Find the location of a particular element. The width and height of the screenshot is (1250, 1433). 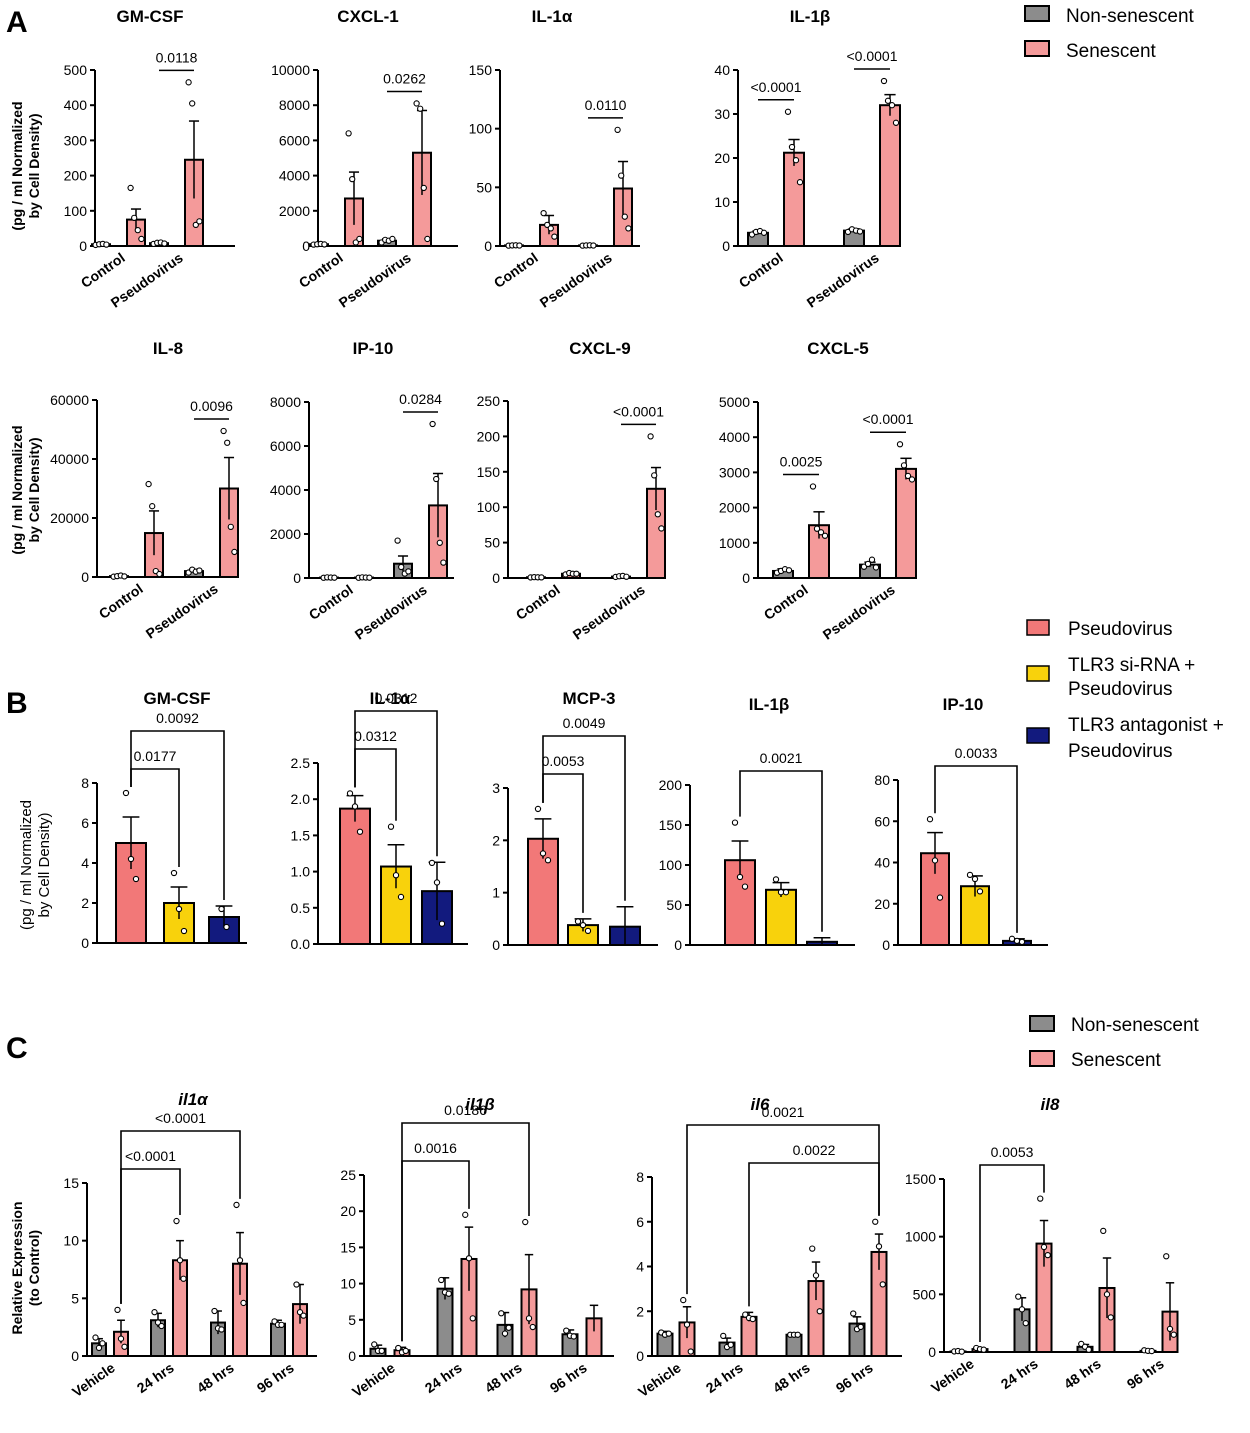

y-tick-label-6-5: 250 is located at coordinates (489, 401).